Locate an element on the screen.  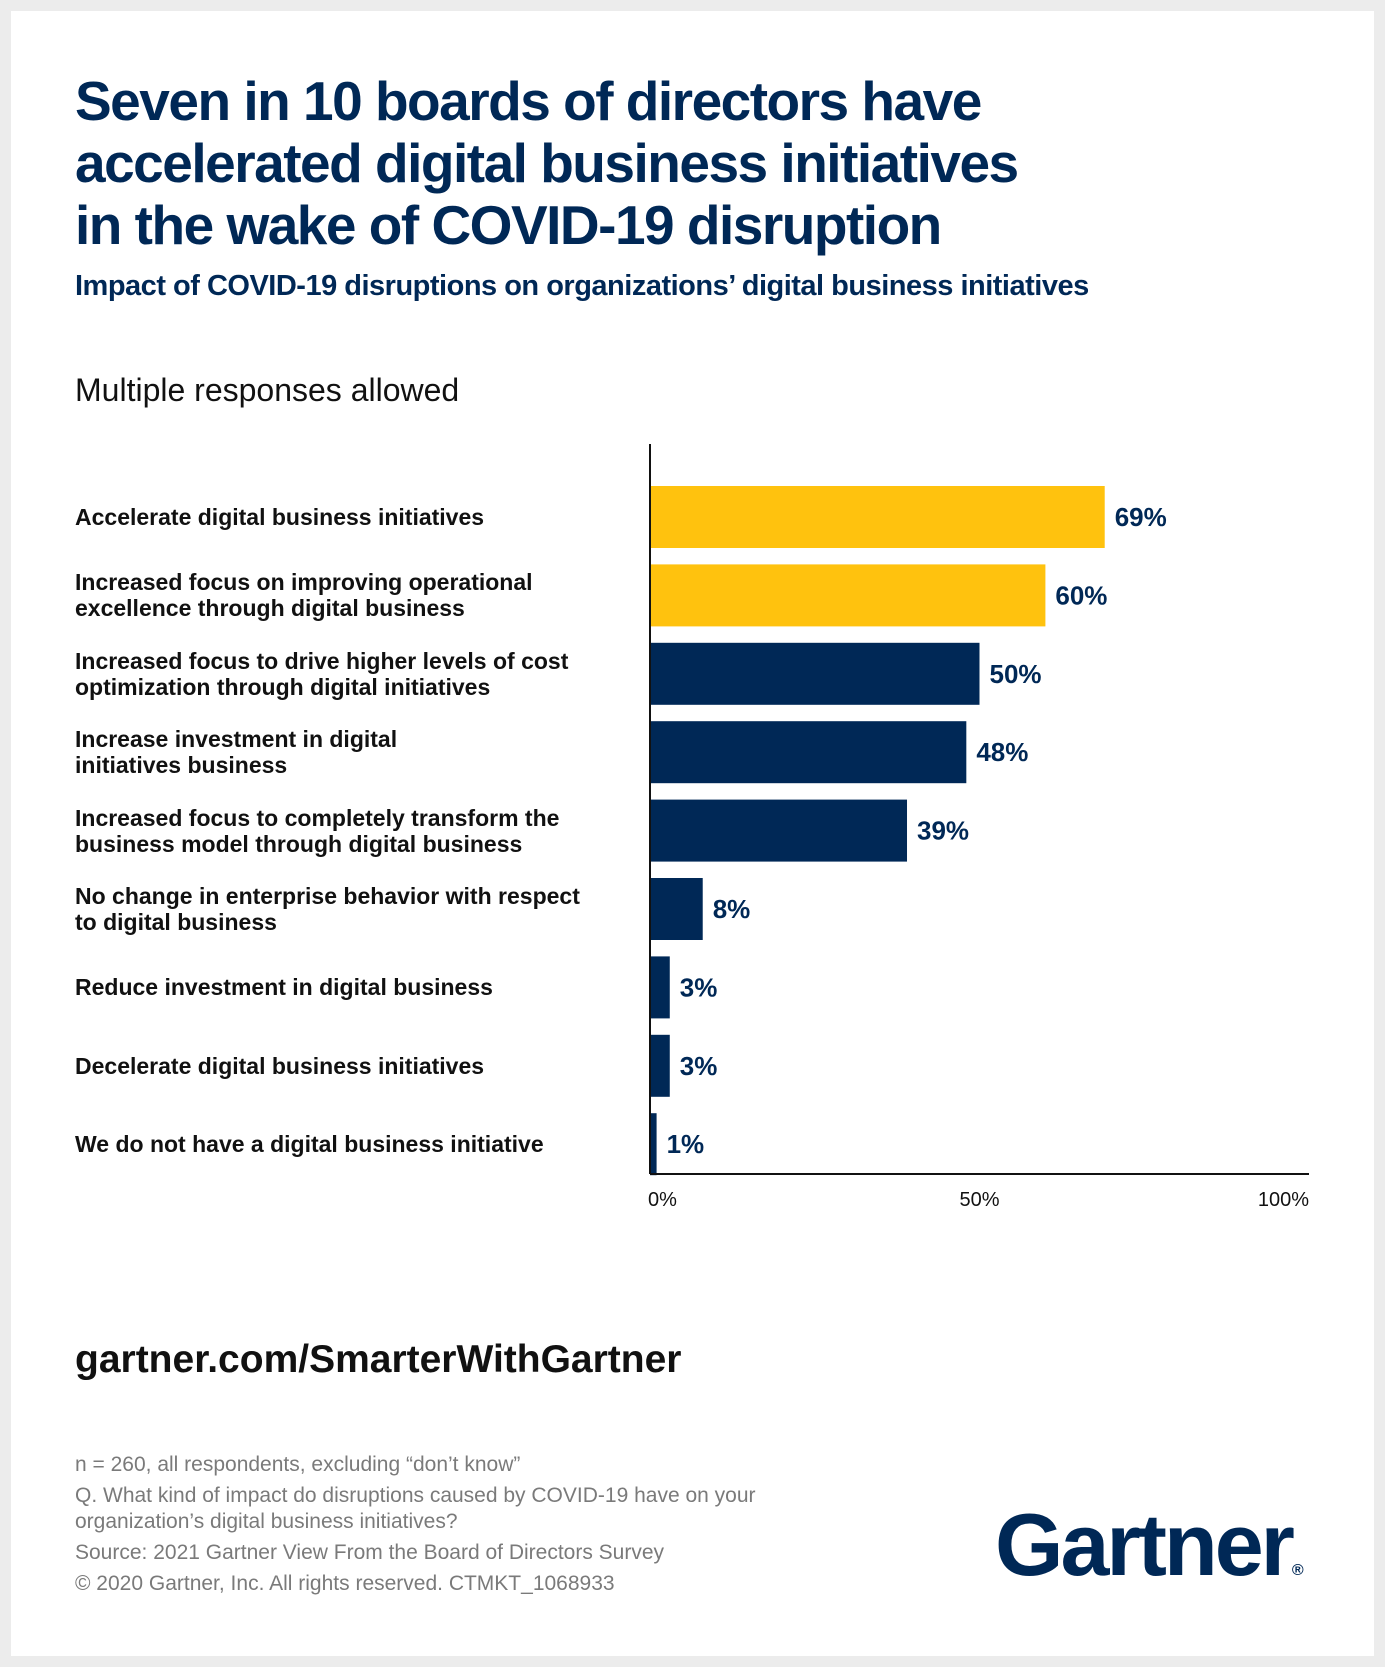
category-text: Reduce investment in digital business is located at coordinates (284, 987).